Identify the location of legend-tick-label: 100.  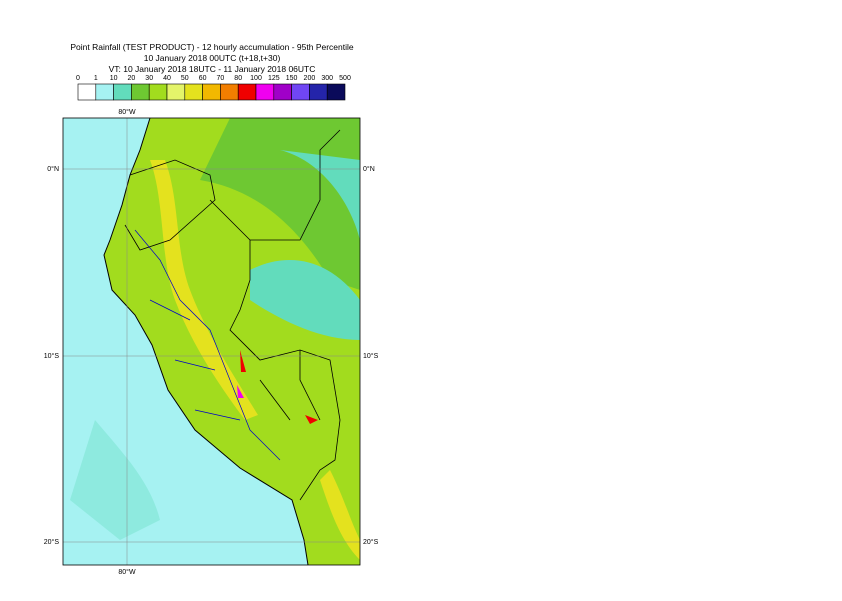
(256, 78).